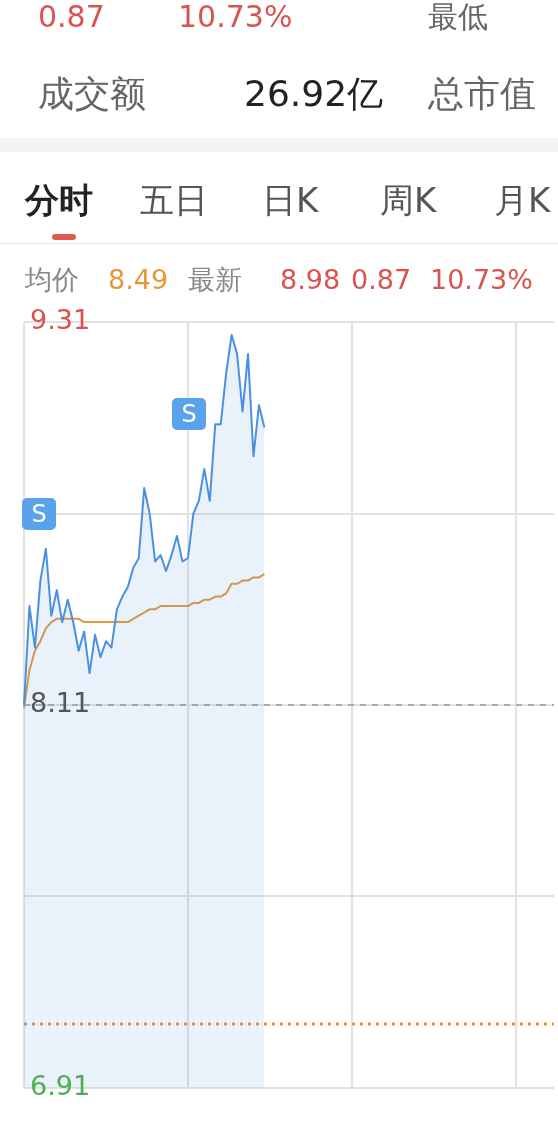 This screenshot has width=558, height=1127. Describe the element at coordinates (60, 1085) in the screenshot. I see `y-tick-label: 6.91` at that location.